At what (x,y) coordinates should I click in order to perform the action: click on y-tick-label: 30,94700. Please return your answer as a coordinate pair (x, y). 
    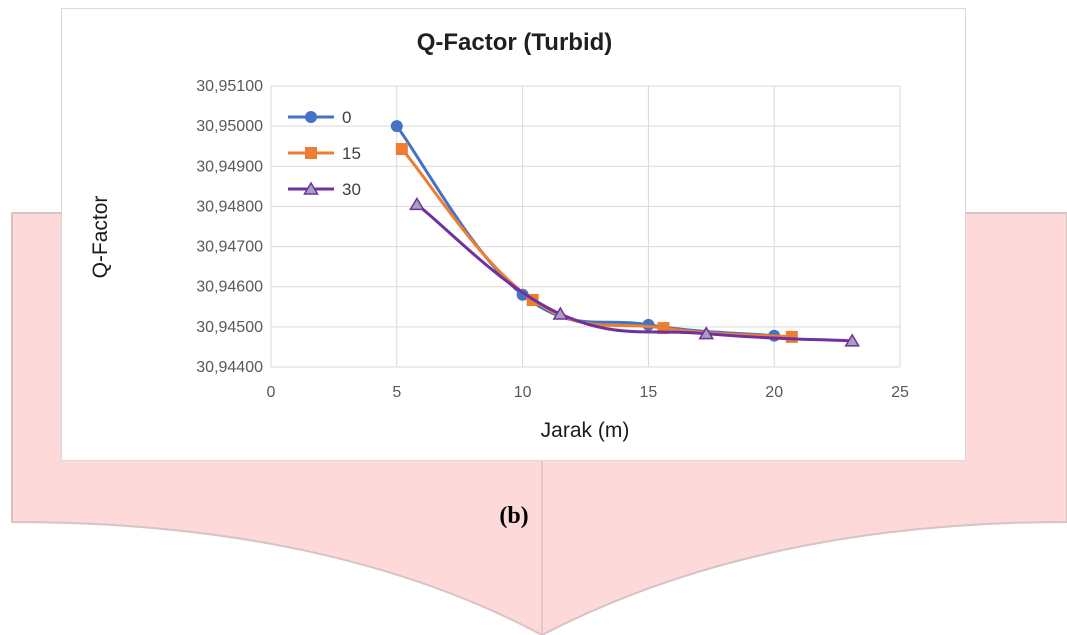
    Looking at the image, I should click on (229, 247).